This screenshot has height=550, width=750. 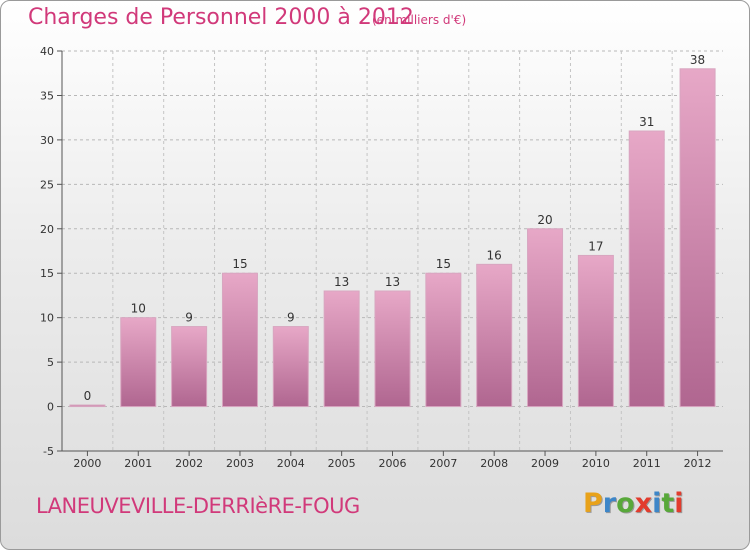 What do you see at coordinates (47, 318) in the screenshot?
I see `y-tick-label: 10` at bounding box center [47, 318].